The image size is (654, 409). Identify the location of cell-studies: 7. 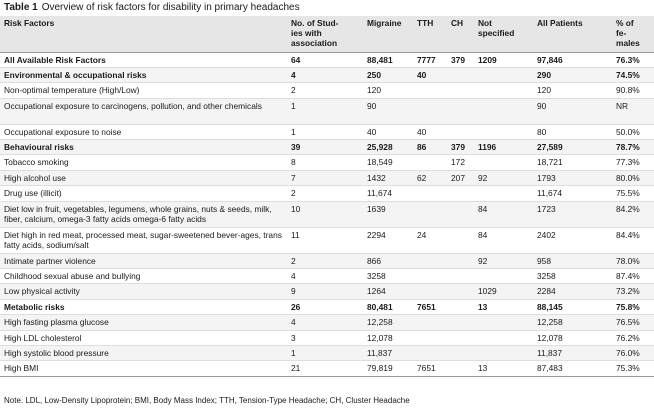
(293, 177).